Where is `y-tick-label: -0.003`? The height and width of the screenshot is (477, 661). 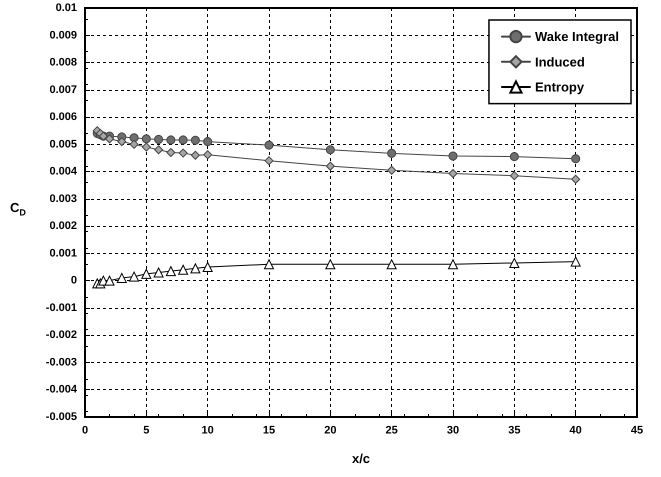
y-tick-label: -0.003 is located at coordinates (61, 362).